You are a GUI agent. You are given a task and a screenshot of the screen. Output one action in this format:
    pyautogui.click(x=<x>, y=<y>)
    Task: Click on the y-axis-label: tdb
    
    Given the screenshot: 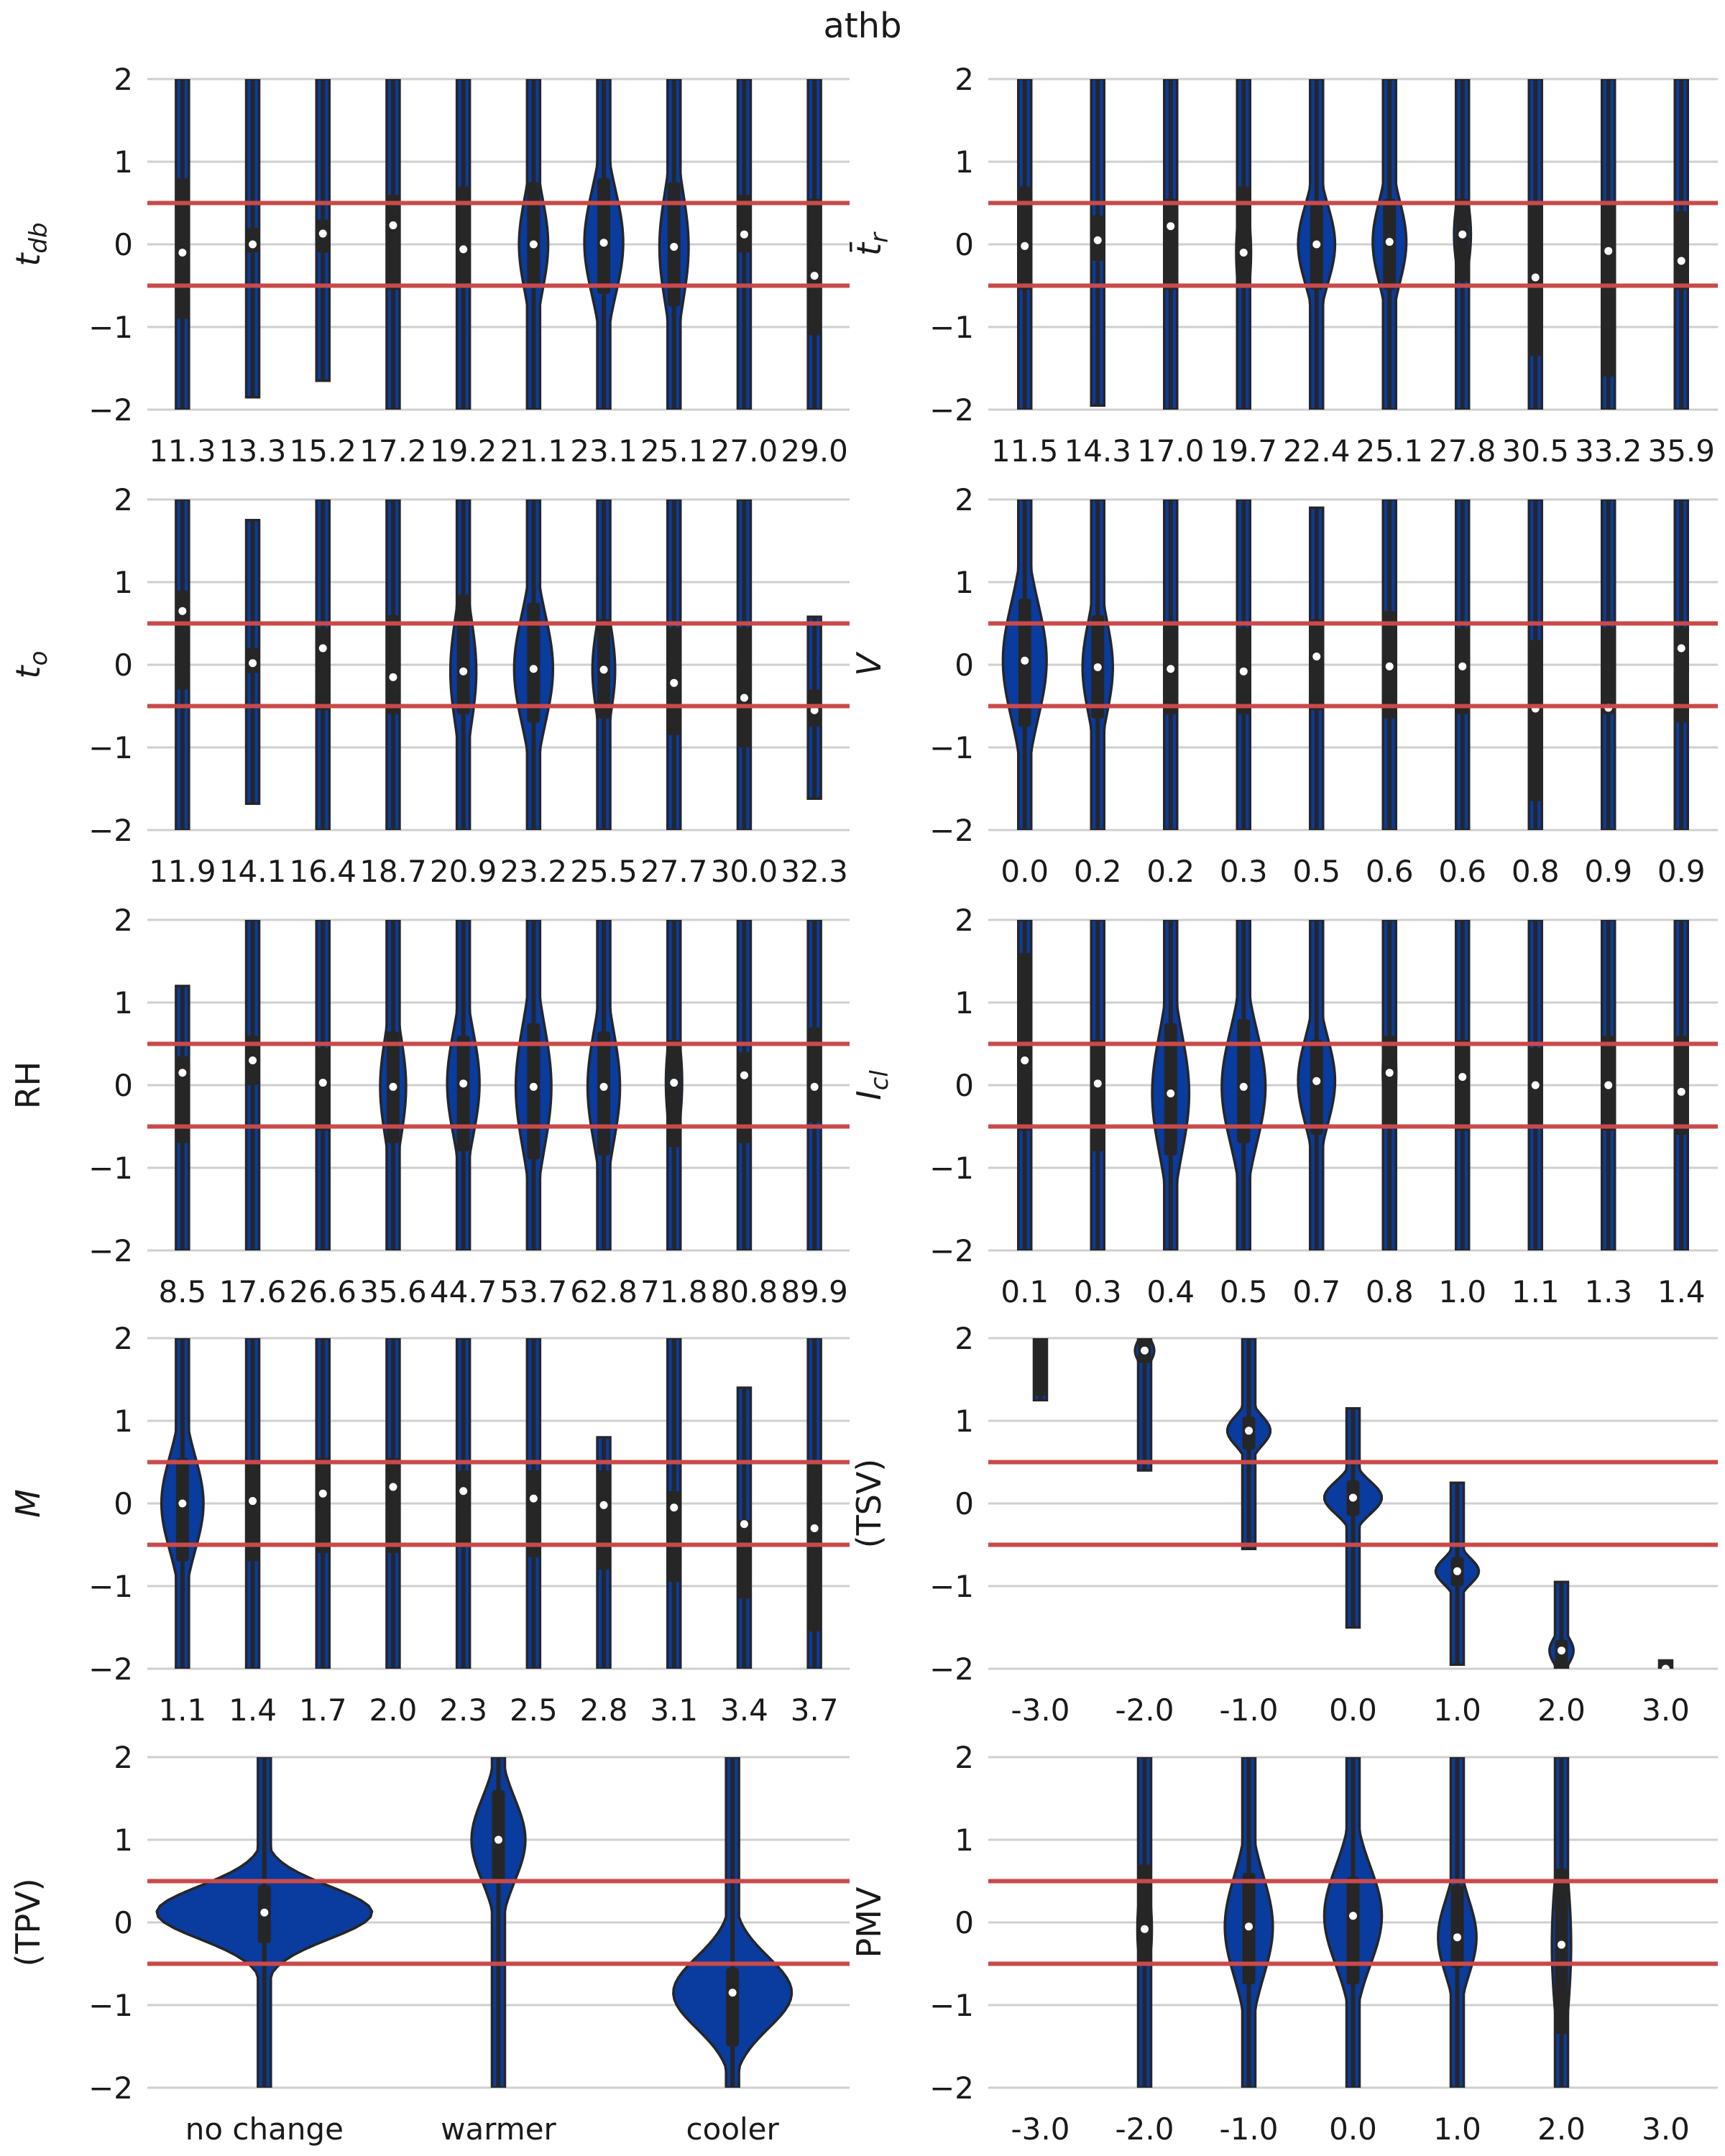 What is the action you would take?
    pyautogui.click(x=31, y=244)
    